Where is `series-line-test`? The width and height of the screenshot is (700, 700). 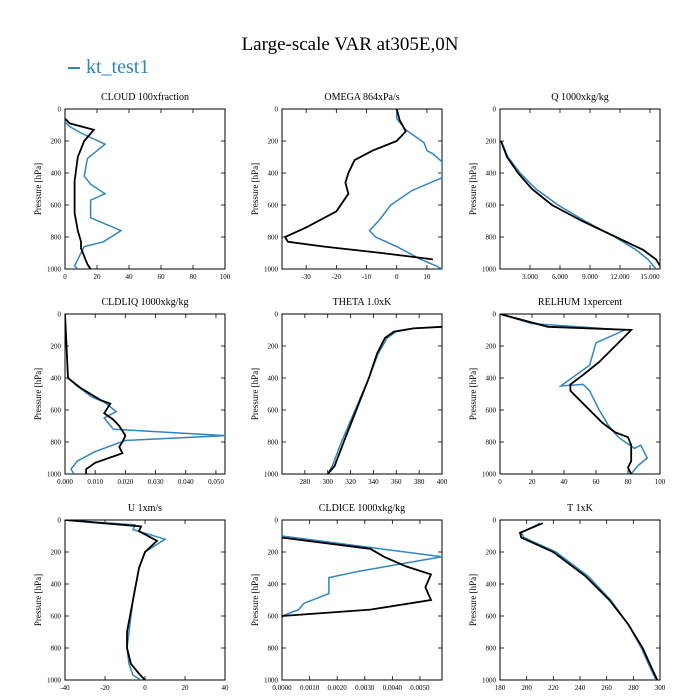 series-line-test is located at coordinates (94, 195).